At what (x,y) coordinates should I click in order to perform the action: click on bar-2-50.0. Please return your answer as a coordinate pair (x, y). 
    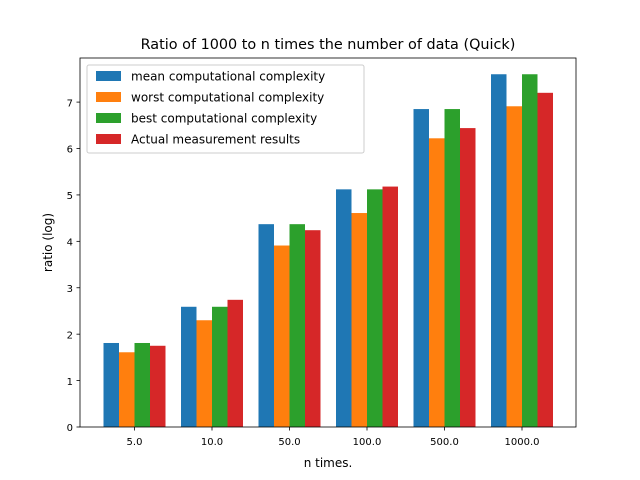
    Looking at the image, I should click on (282, 336).